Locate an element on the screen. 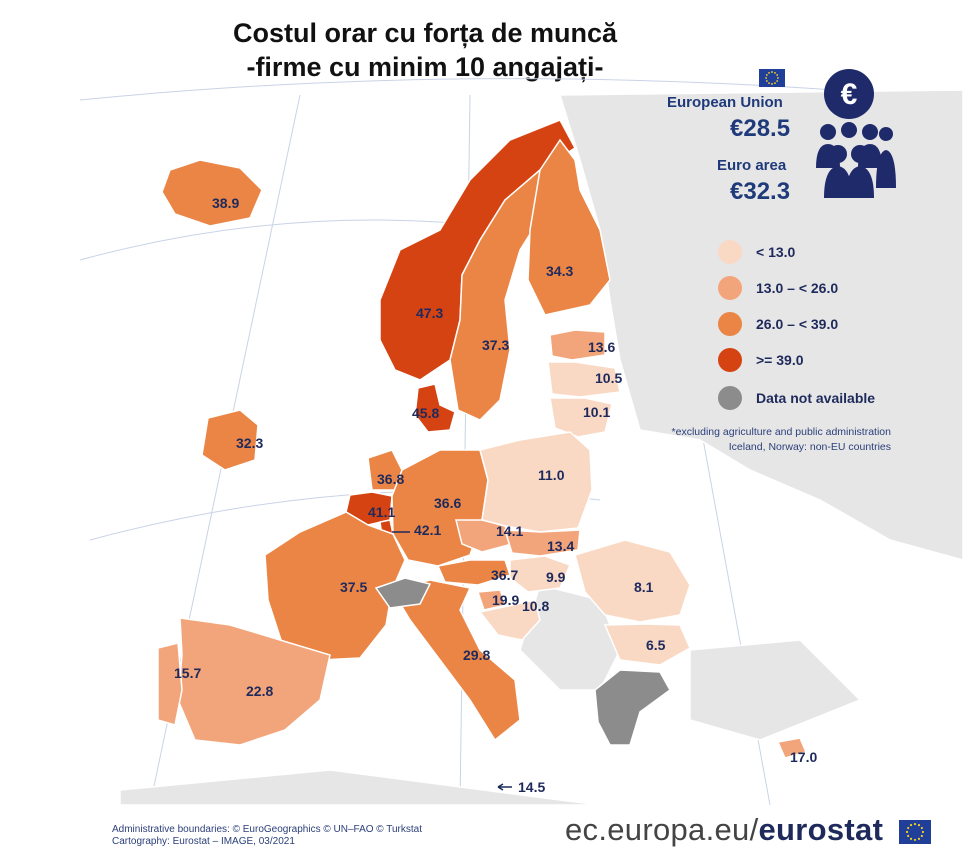  region-iceland is located at coordinates (212, 193).